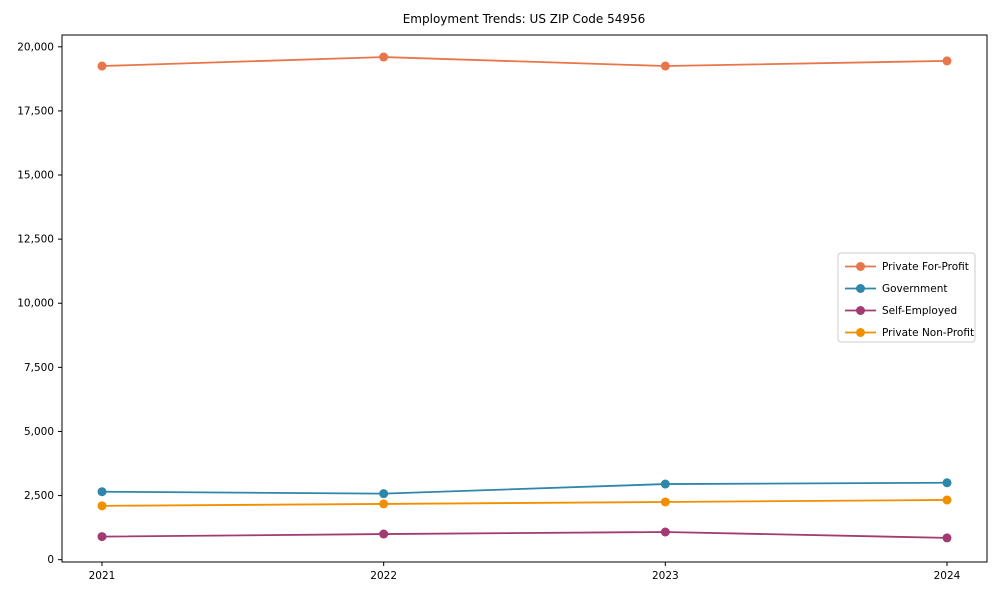 This screenshot has height=600, width=1000. What do you see at coordinates (102, 492) in the screenshot?
I see `data-point-government-2021` at bounding box center [102, 492].